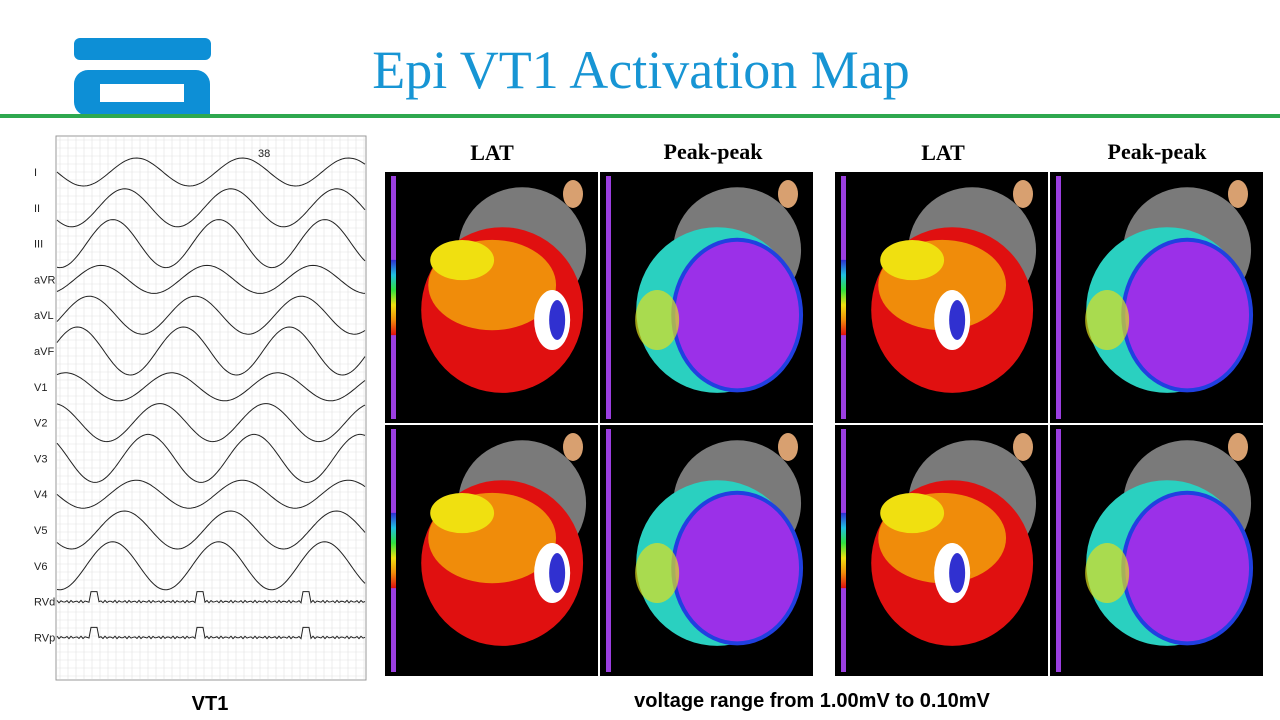 The height and width of the screenshot is (720, 1280). Describe the element at coordinates (142, 77) in the screenshot. I see `logo` at that location.